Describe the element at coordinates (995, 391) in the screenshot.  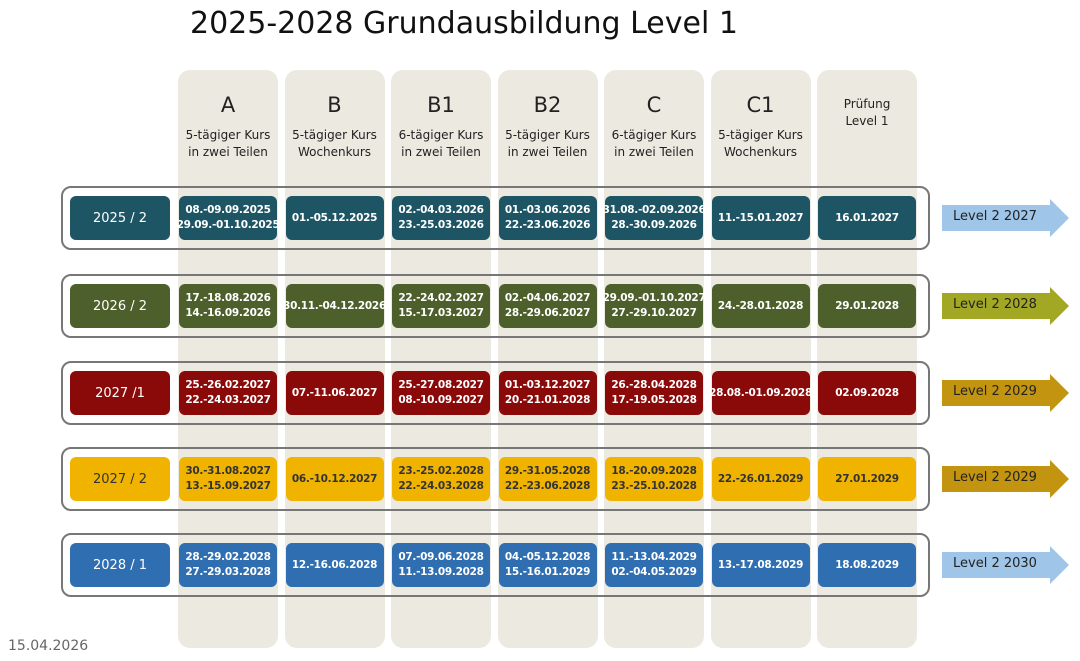
I see `next-level: Level 2 2029` at that location.